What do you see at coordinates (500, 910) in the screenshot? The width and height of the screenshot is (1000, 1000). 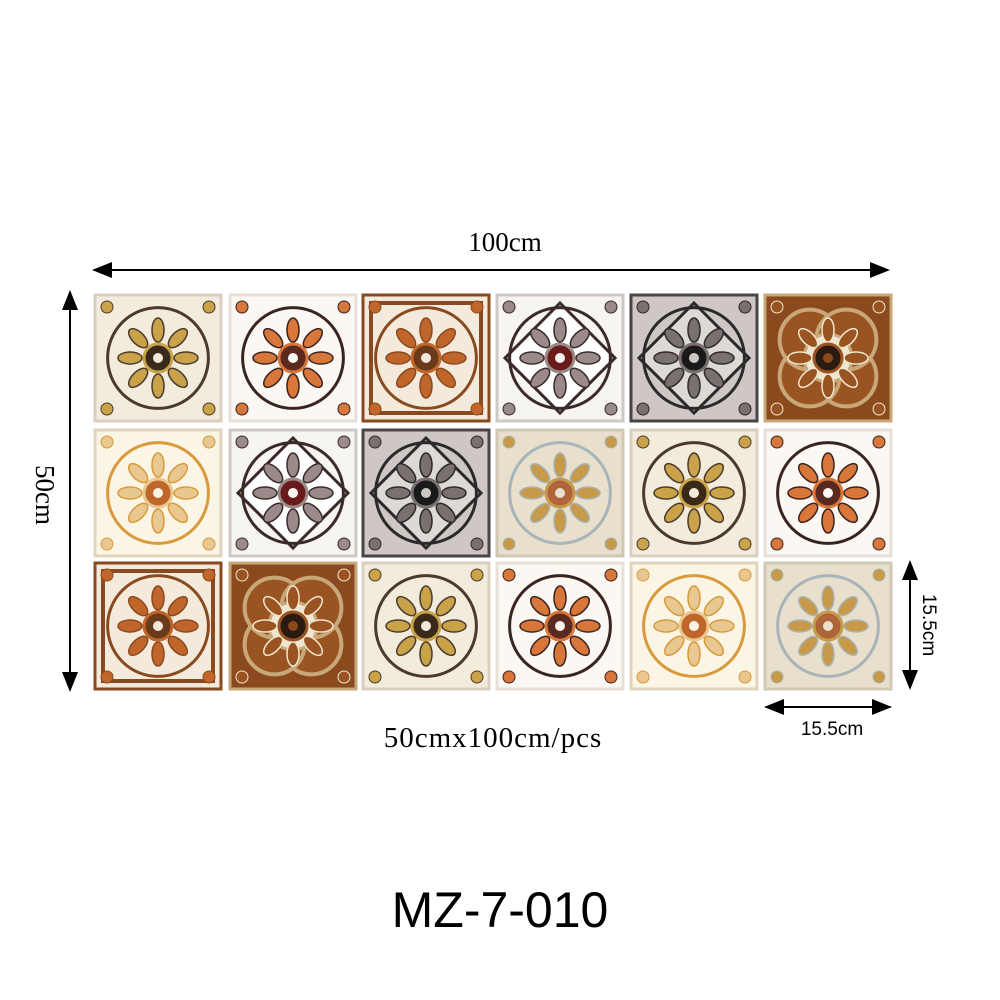 I see `product-code: MZ-7-010` at bounding box center [500, 910].